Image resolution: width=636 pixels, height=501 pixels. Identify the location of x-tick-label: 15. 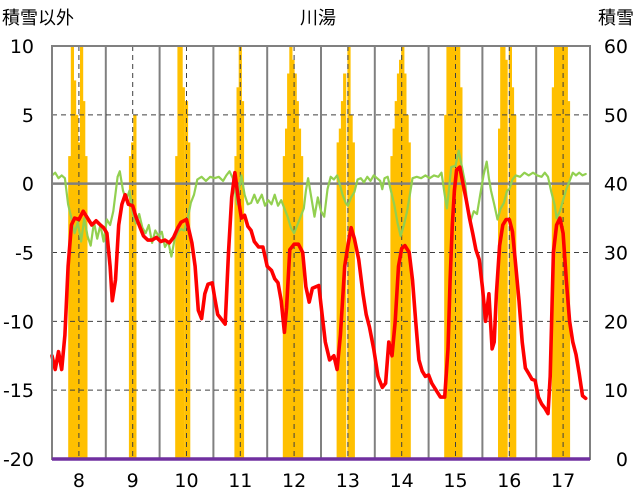
(455, 481).